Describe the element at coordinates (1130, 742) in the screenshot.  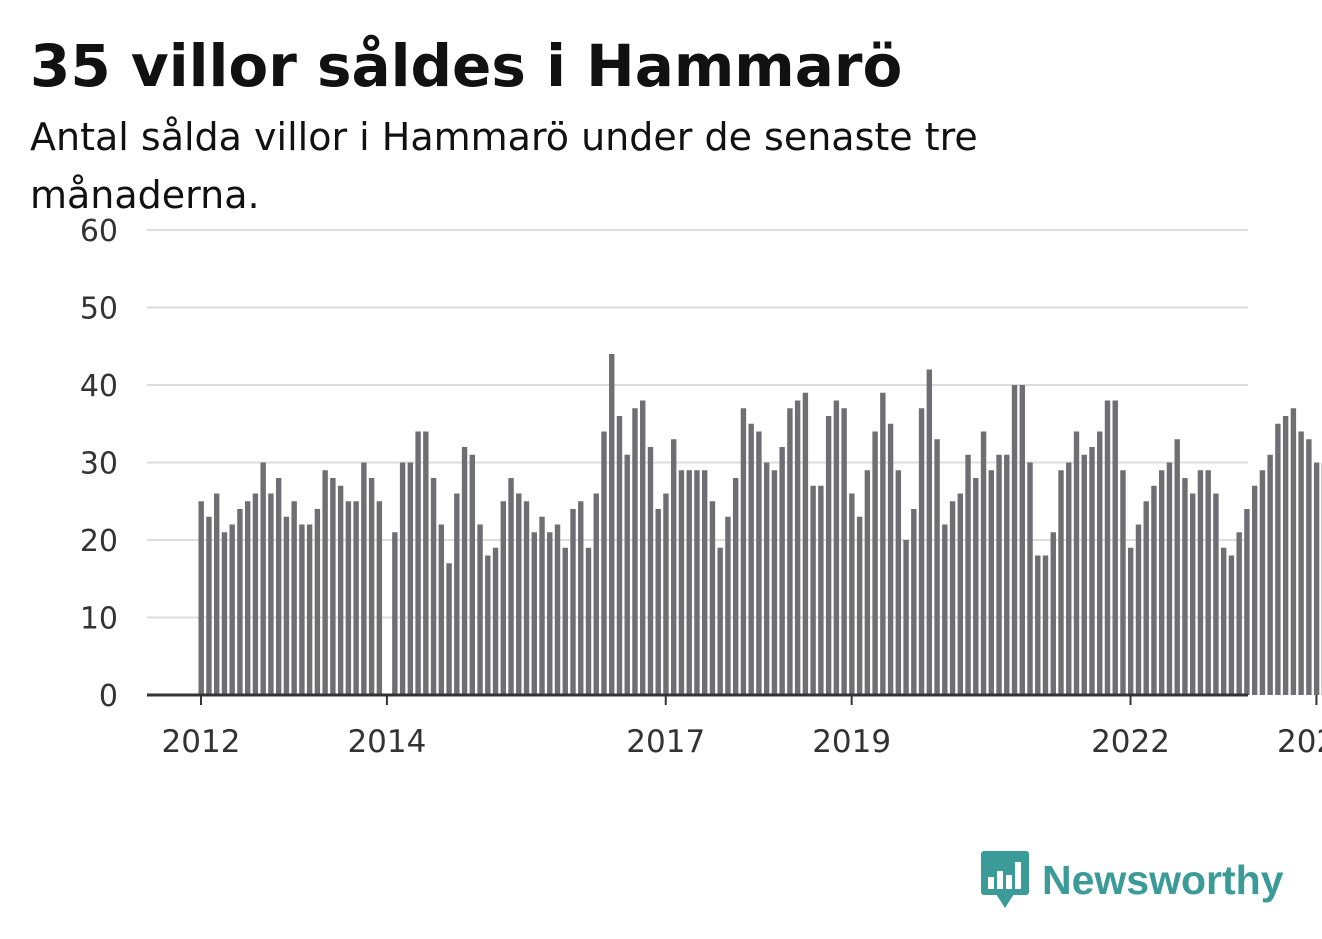
I see `x-tick-label: 2022` at that location.